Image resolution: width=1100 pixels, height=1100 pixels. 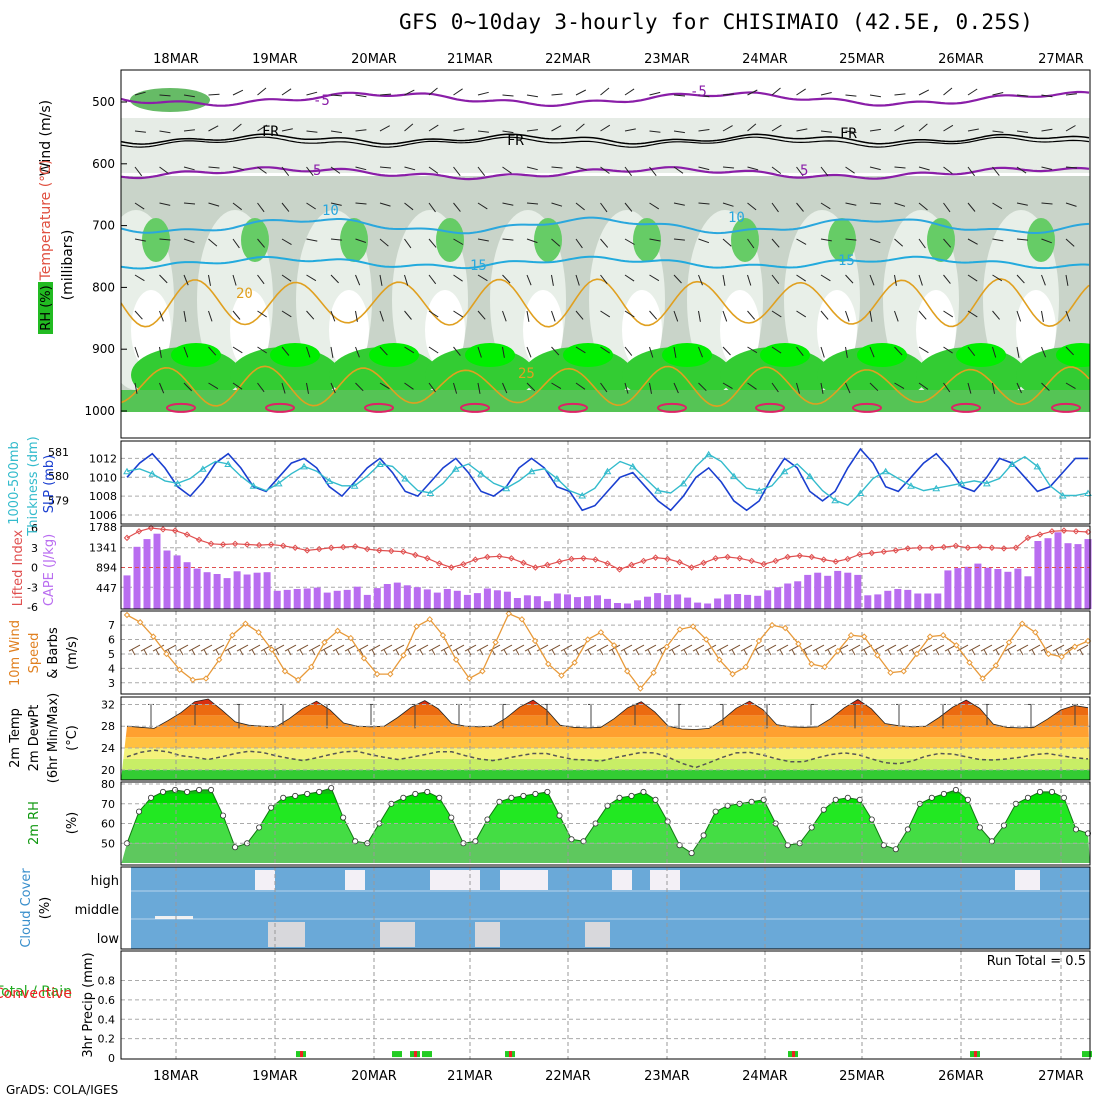 I want to click on date-label-bottom: 22MAR, so click(x=568, y=1076).